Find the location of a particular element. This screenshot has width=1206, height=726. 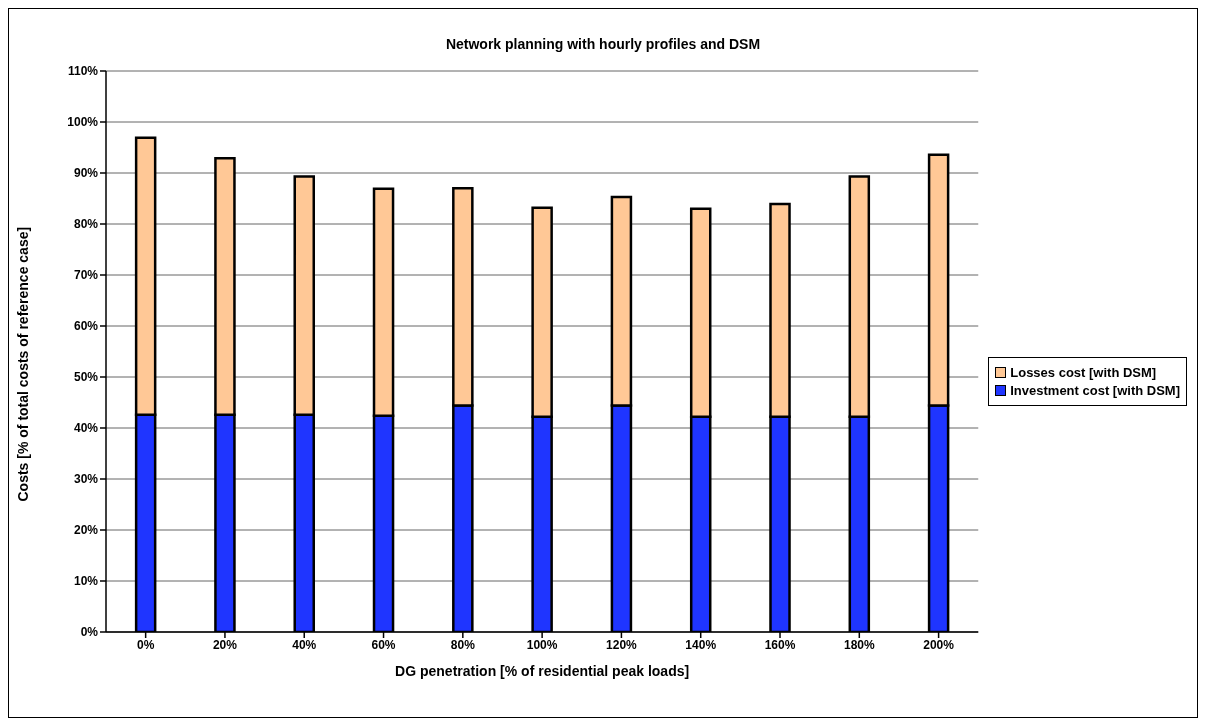

x-tick-label: 200% is located at coordinates (939, 644).